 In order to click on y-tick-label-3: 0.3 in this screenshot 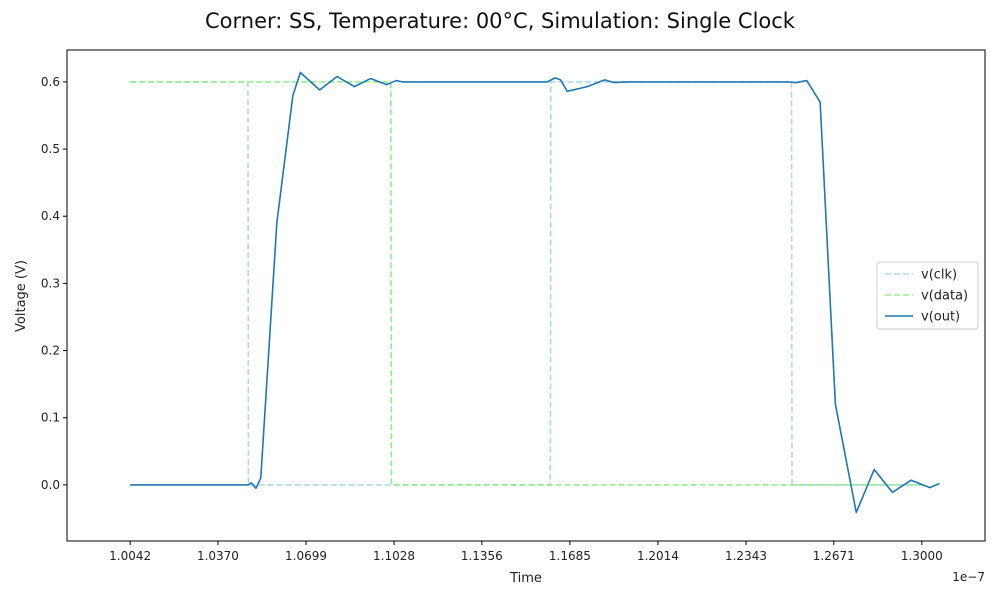, I will do `click(50, 283)`.